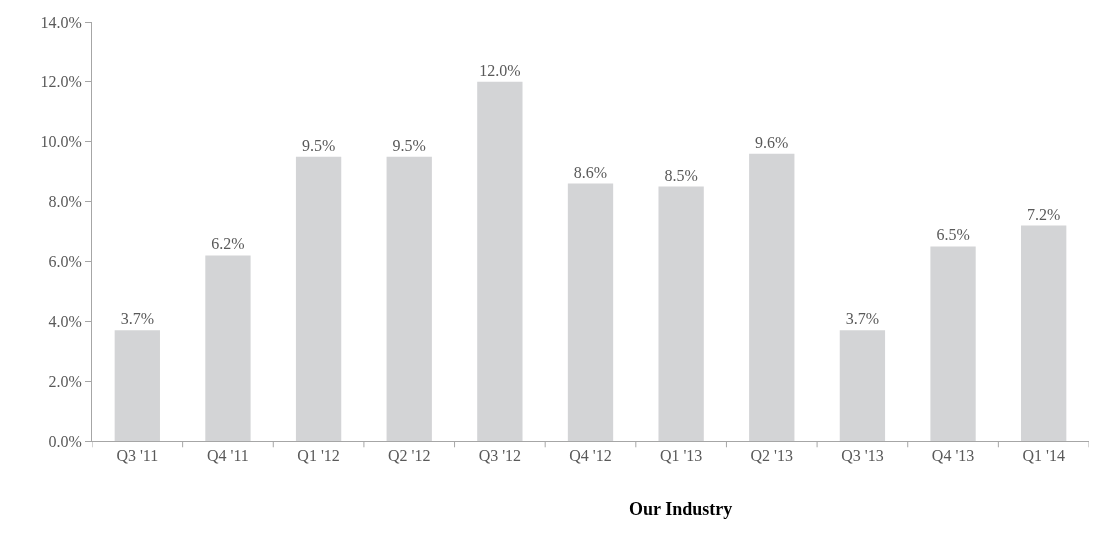 The height and width of the screenshot is (536, 1101). Describe the element at coordinates (65, 202) in the screenshot. I see `y-tick-label: 8.0%` at that location.